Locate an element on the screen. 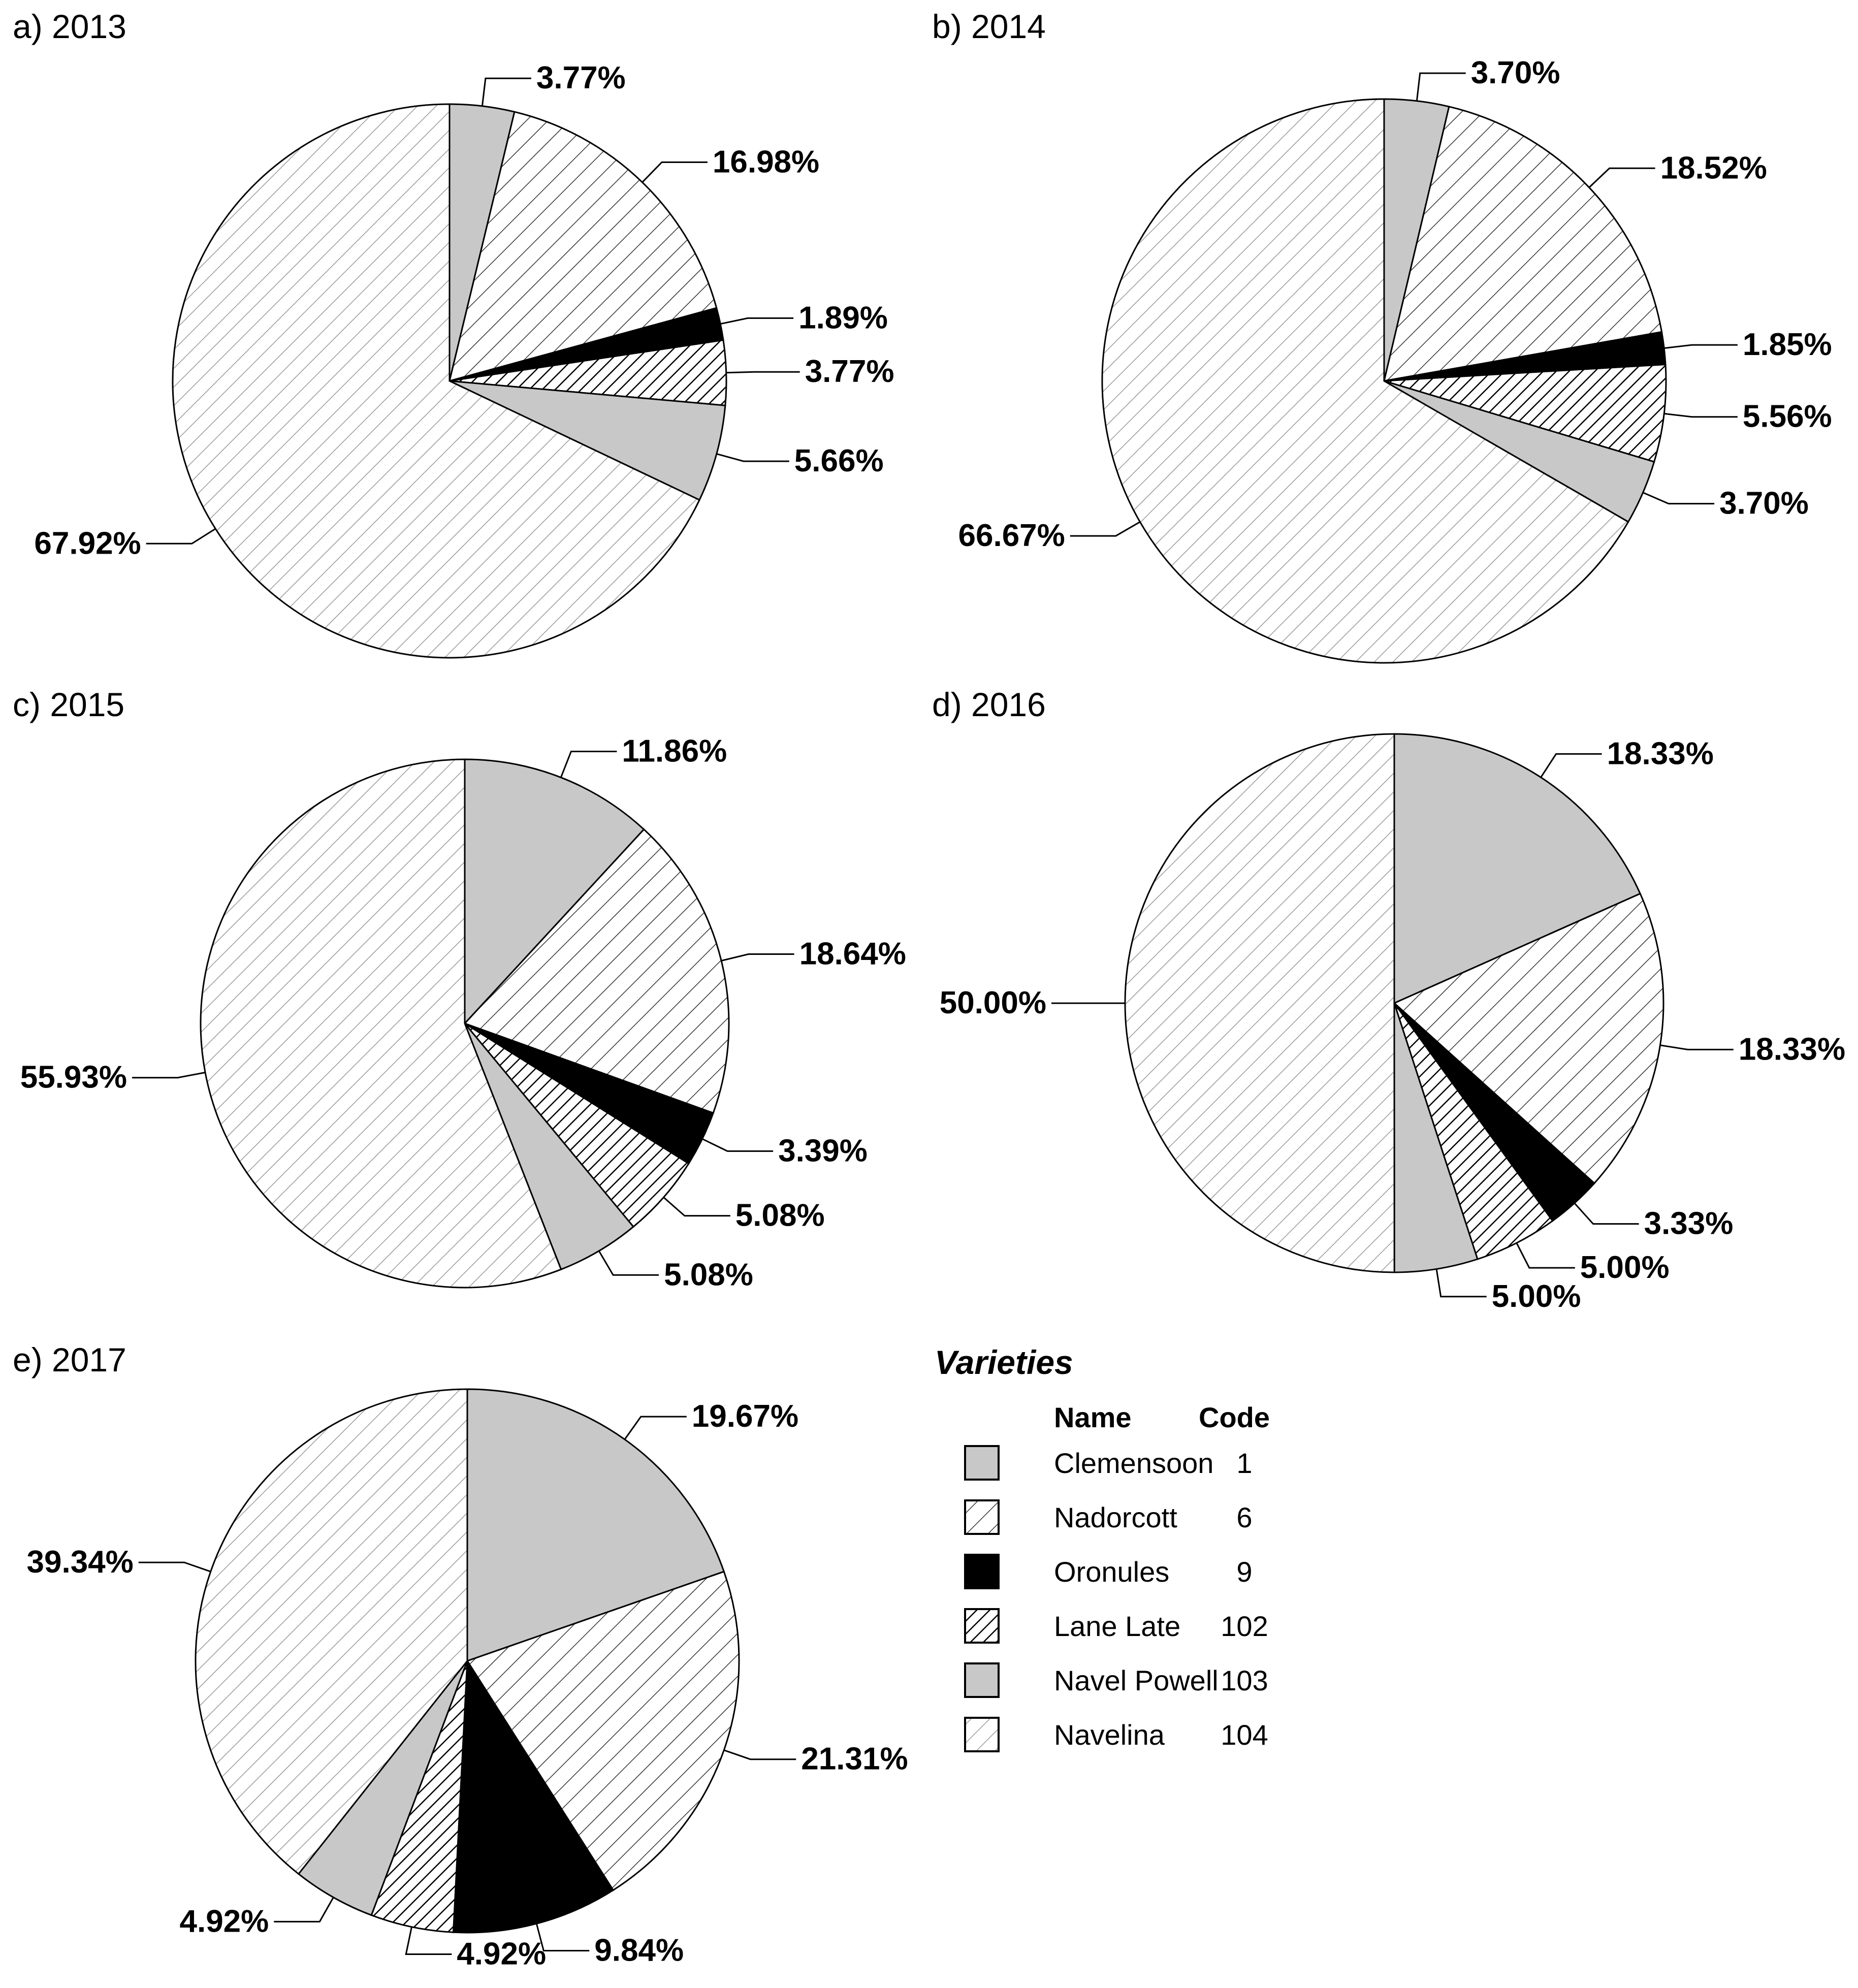 The height and width of the screenshot is (1988, 1858). legend-item-code: 102 is located at coordinates (1244, 1626).